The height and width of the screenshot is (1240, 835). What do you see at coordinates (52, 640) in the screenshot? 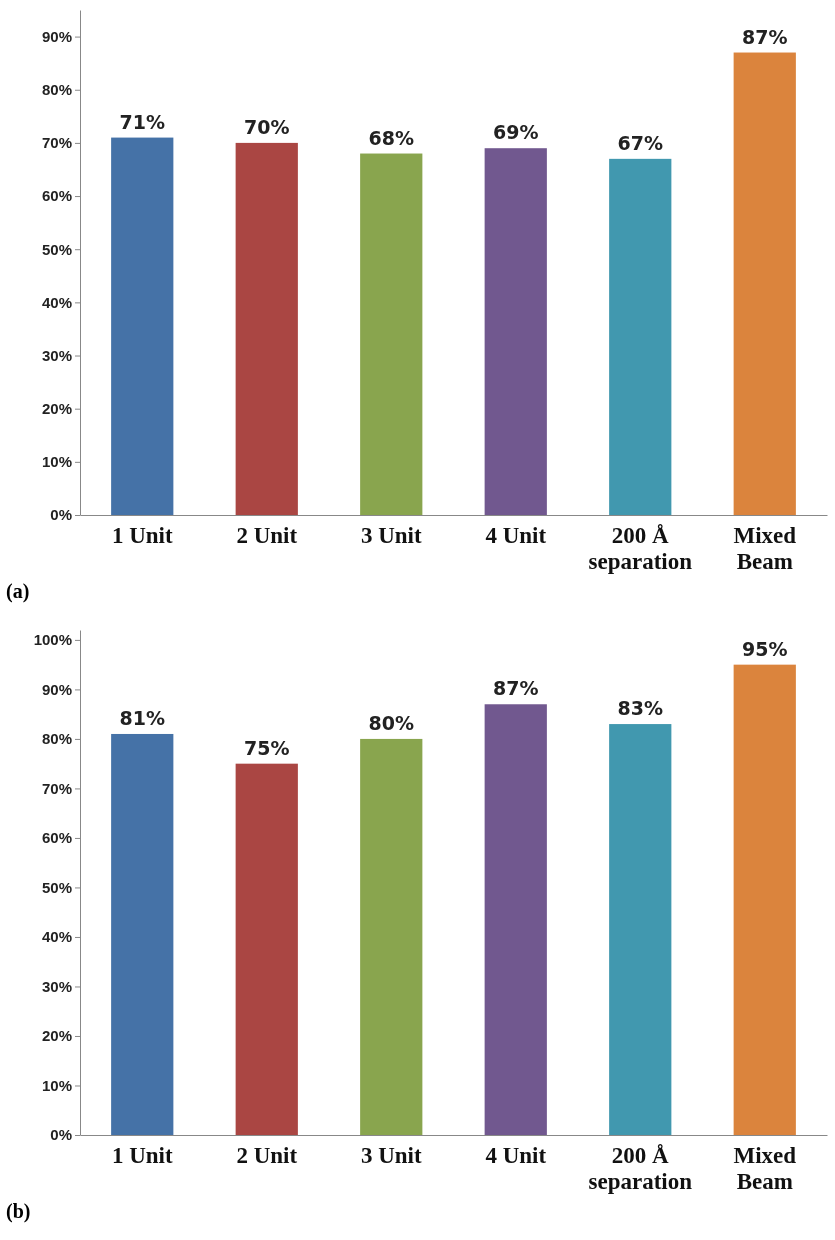
I see `y-tick-label: 100%` at bounding box center [52, 640].